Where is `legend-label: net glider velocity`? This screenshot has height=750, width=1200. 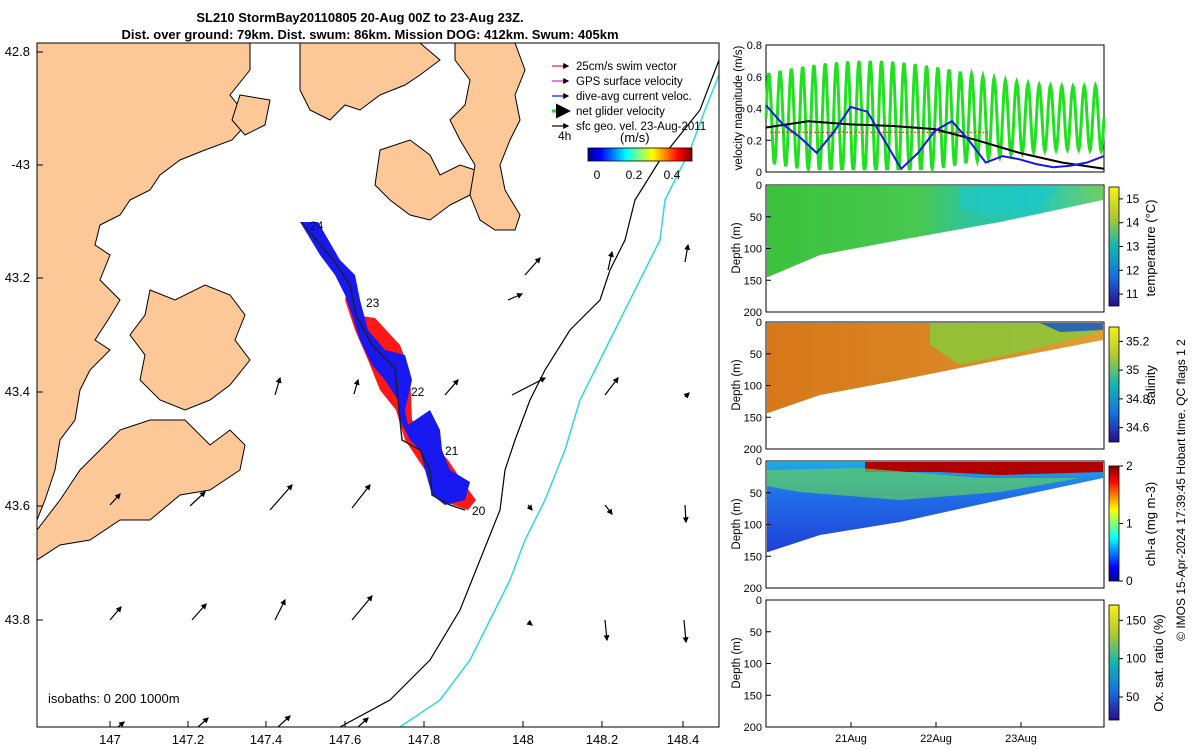 legend-label: net glider velocity is located at coordinates (620, 112).